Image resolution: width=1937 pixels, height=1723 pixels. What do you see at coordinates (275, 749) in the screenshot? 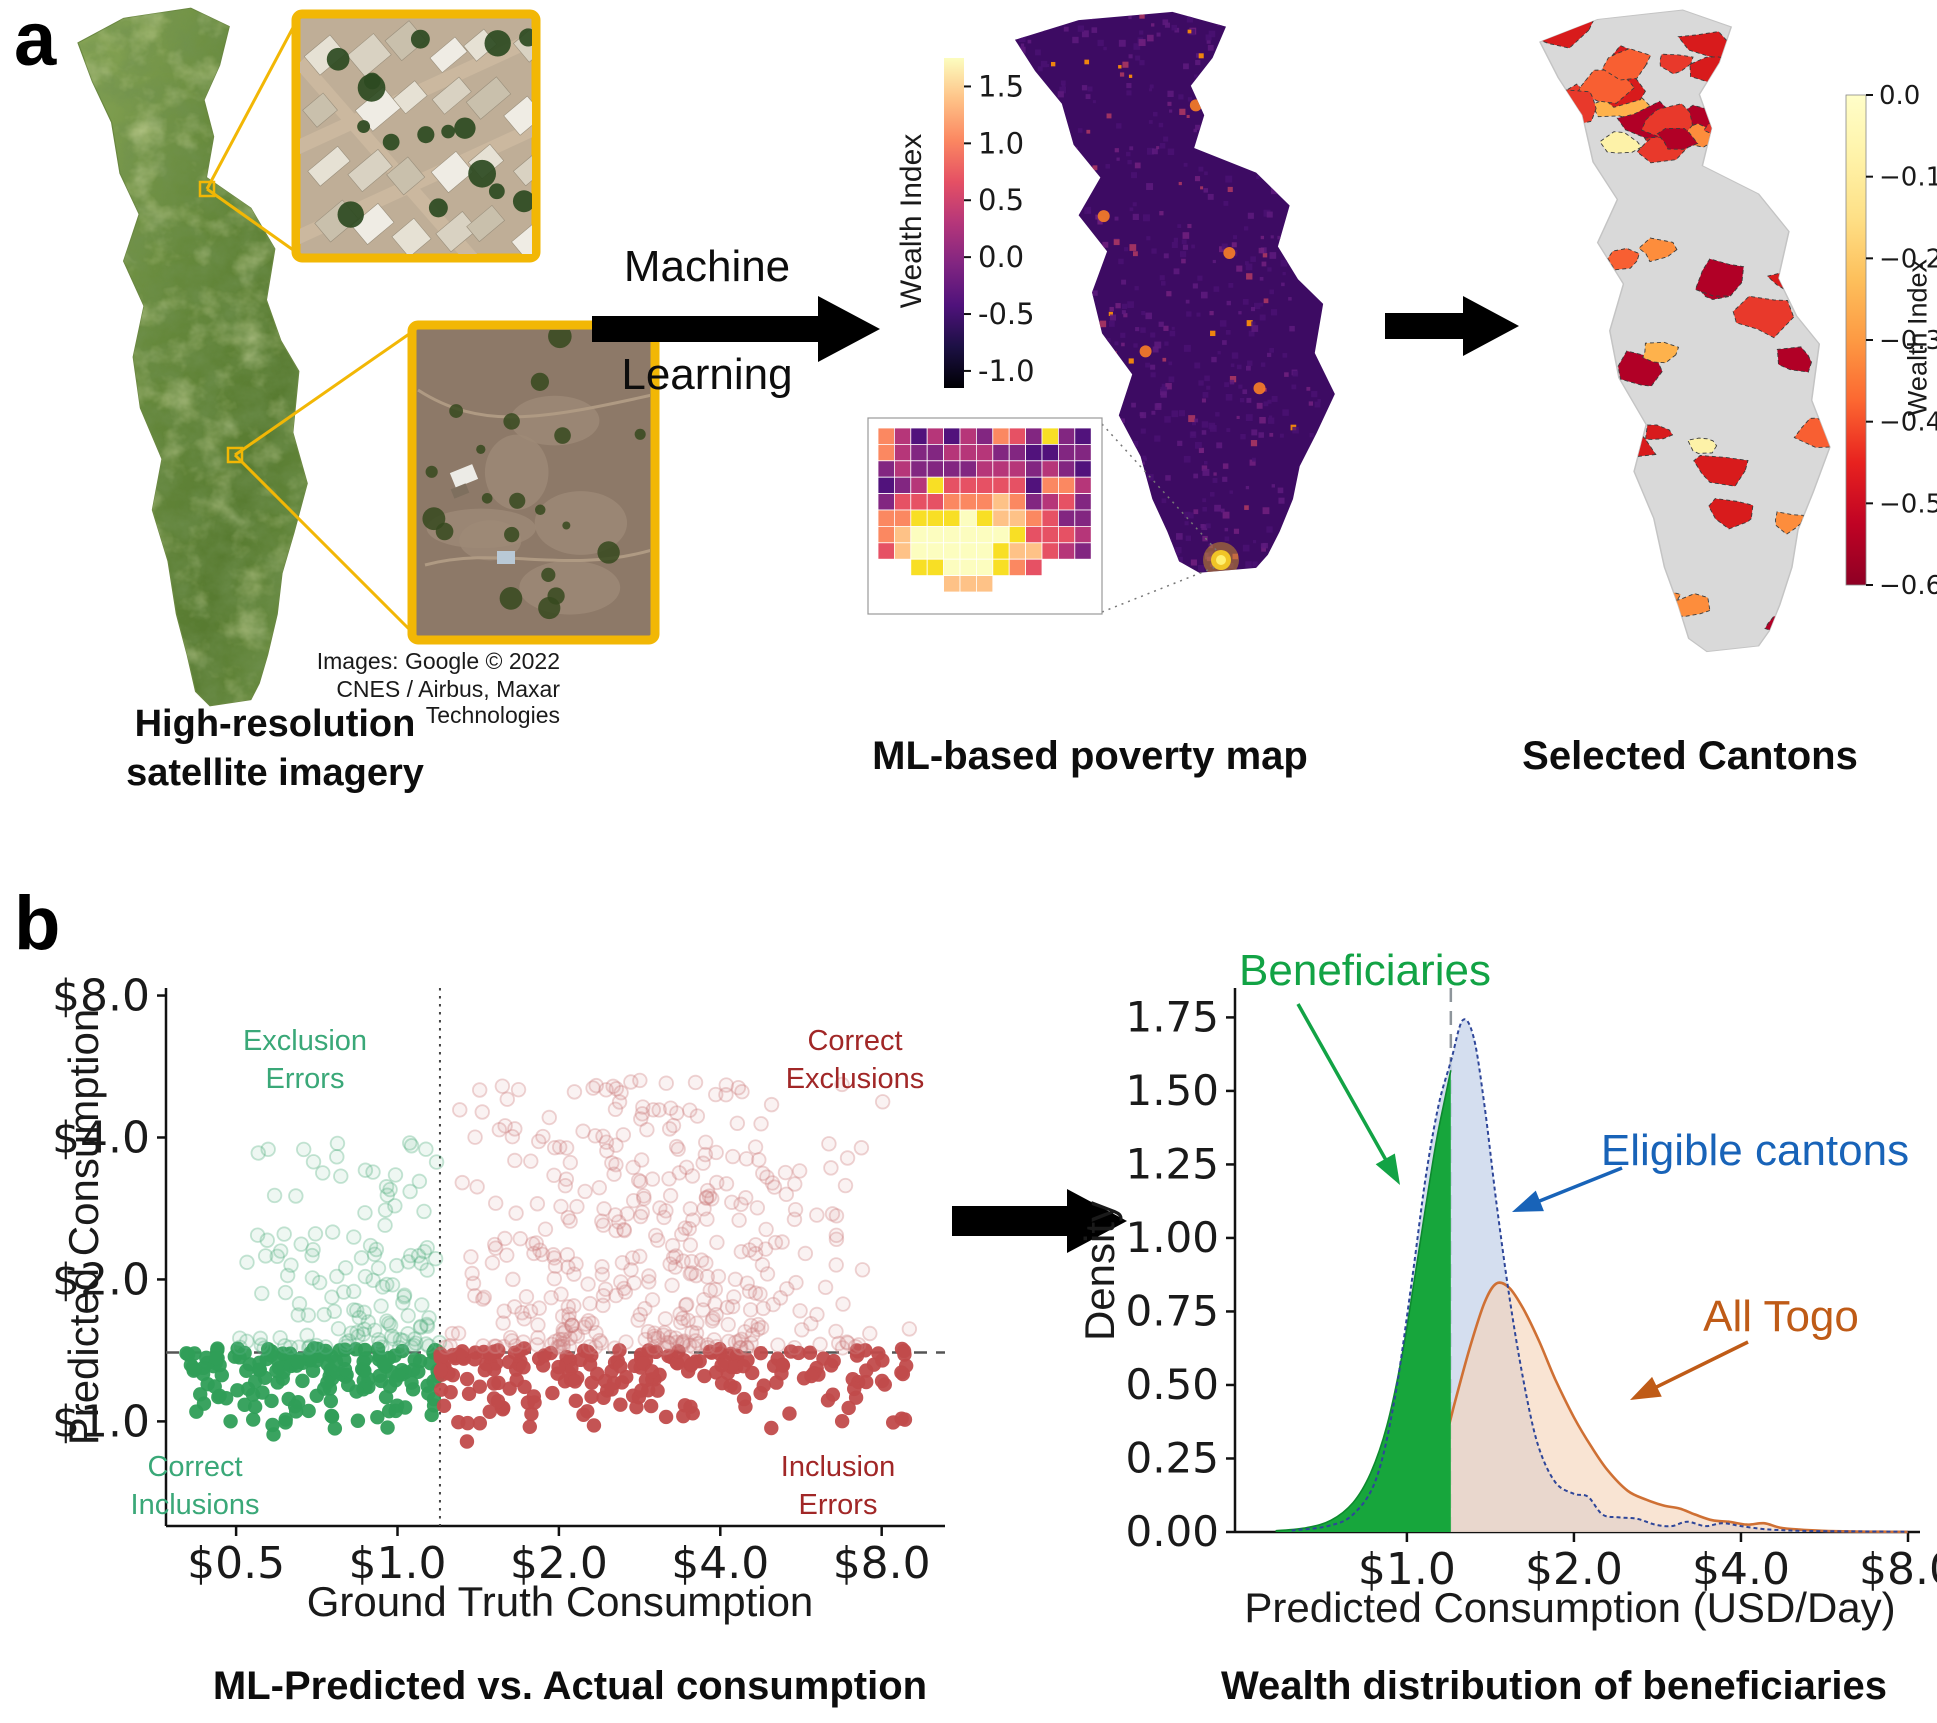
I see `satellite-caption: High-resolution satellite imagery` at bounding box center [275, 749].